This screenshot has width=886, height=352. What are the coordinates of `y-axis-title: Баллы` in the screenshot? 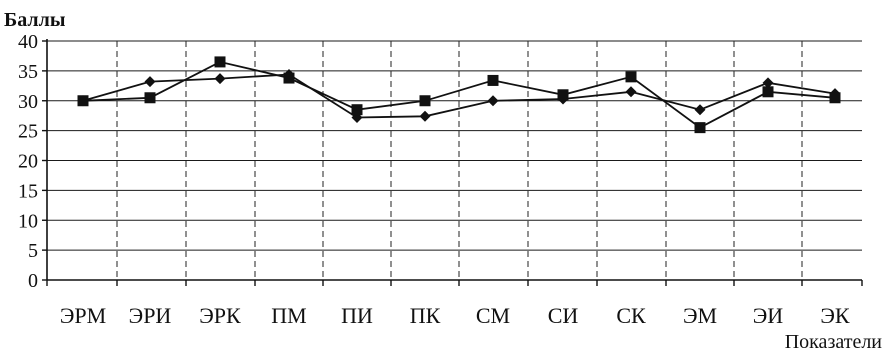 It's located at (35, 20).